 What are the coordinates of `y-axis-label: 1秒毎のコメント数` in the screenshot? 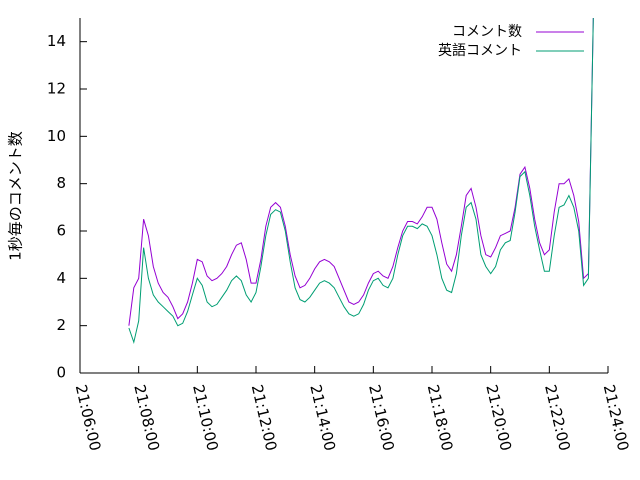 It's located at (16, 196).